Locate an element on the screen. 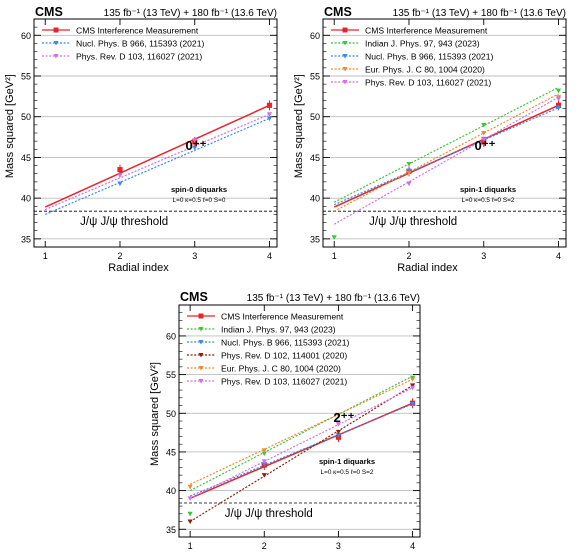 This screenshot has height=553, width=580. y-tick-label: 35 is located at coordinates (171, 530).